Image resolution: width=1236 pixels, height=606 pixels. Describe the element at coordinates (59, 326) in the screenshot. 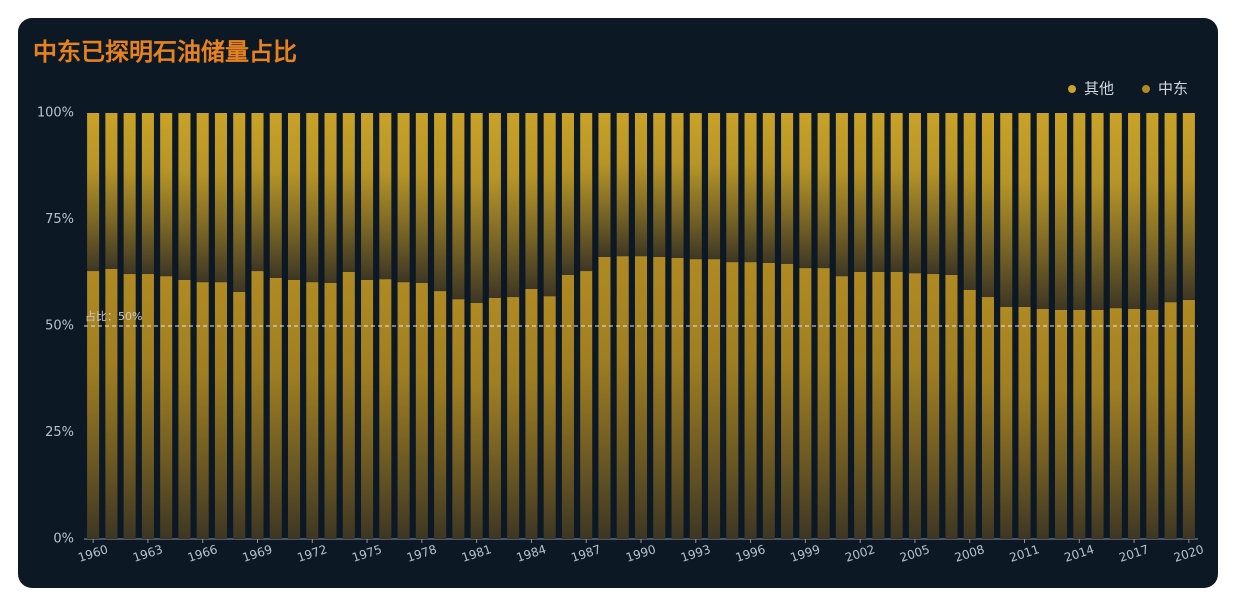

I see `y-tick-label: 50%` at that location.